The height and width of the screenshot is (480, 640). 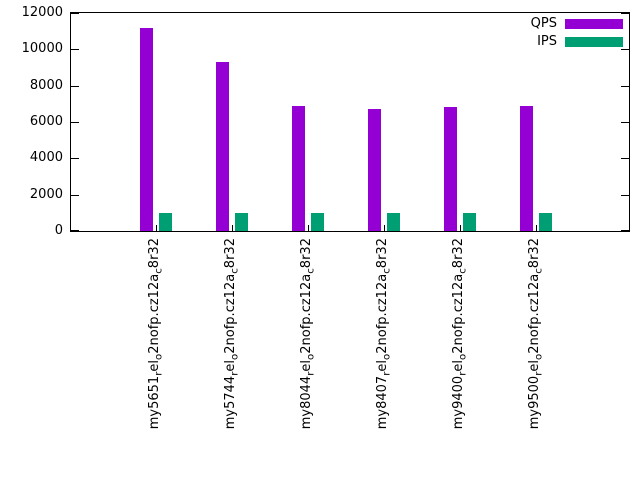 What do you see at coordinates (42, 12) in the screenshot?
I see `y-tick-label: 12000` at bounding box center [42, 12].